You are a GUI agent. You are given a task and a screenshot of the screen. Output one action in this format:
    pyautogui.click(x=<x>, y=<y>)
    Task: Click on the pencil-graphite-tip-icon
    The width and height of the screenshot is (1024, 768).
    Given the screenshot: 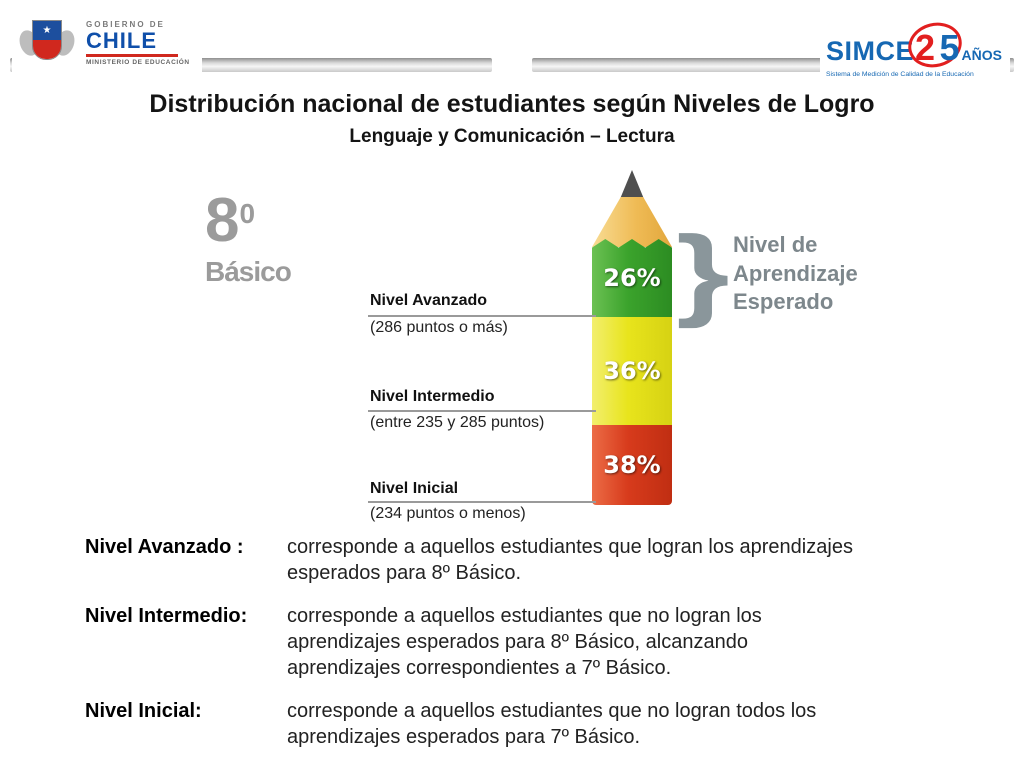 What is the action you would take?
    pyautogui.click(x=632, y=184)
    